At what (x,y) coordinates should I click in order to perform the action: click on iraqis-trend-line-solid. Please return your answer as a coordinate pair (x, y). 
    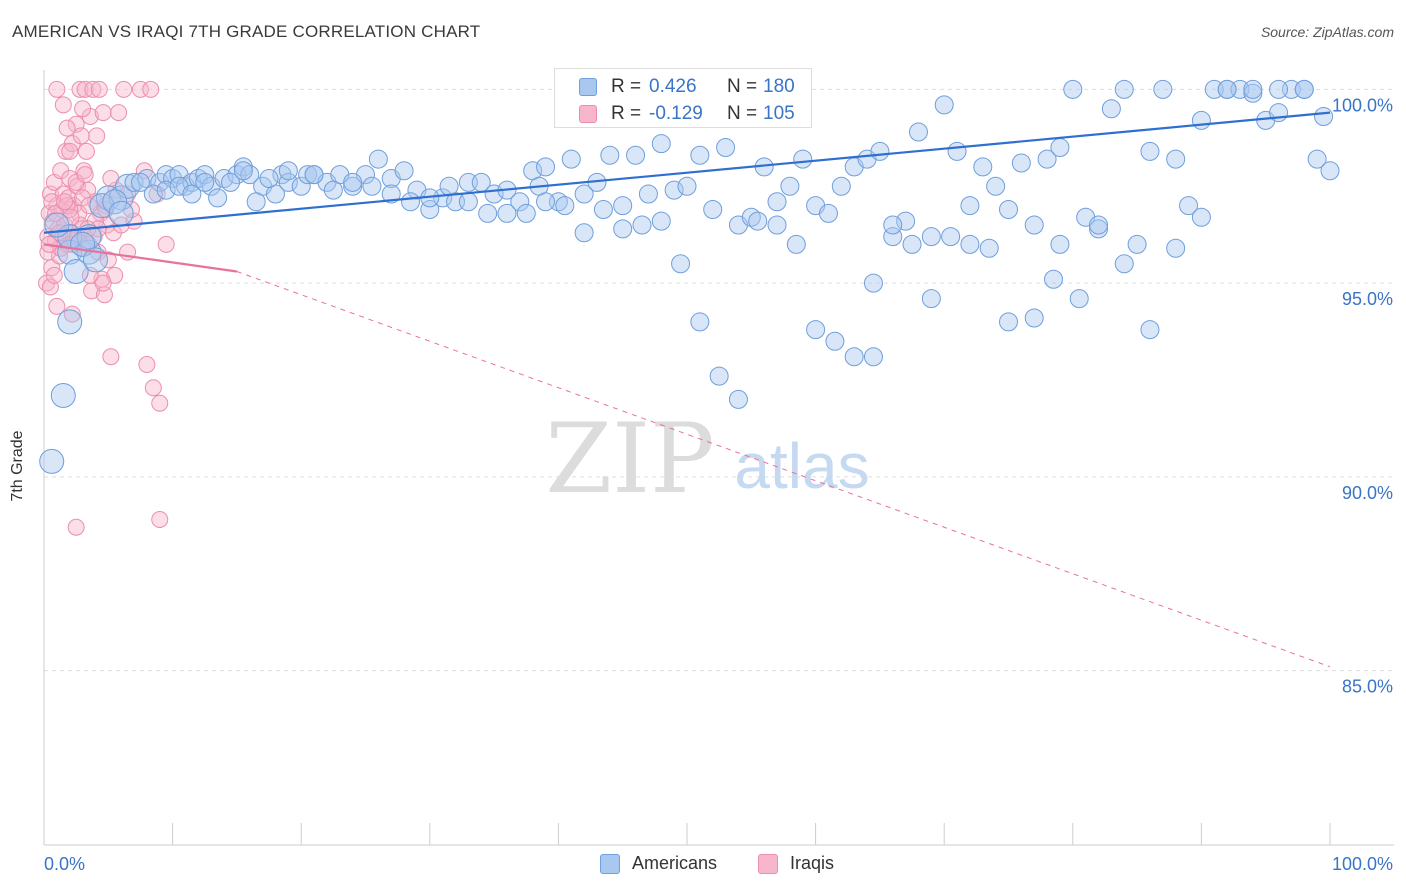
    Looking at the image, I should click on (140, 258).